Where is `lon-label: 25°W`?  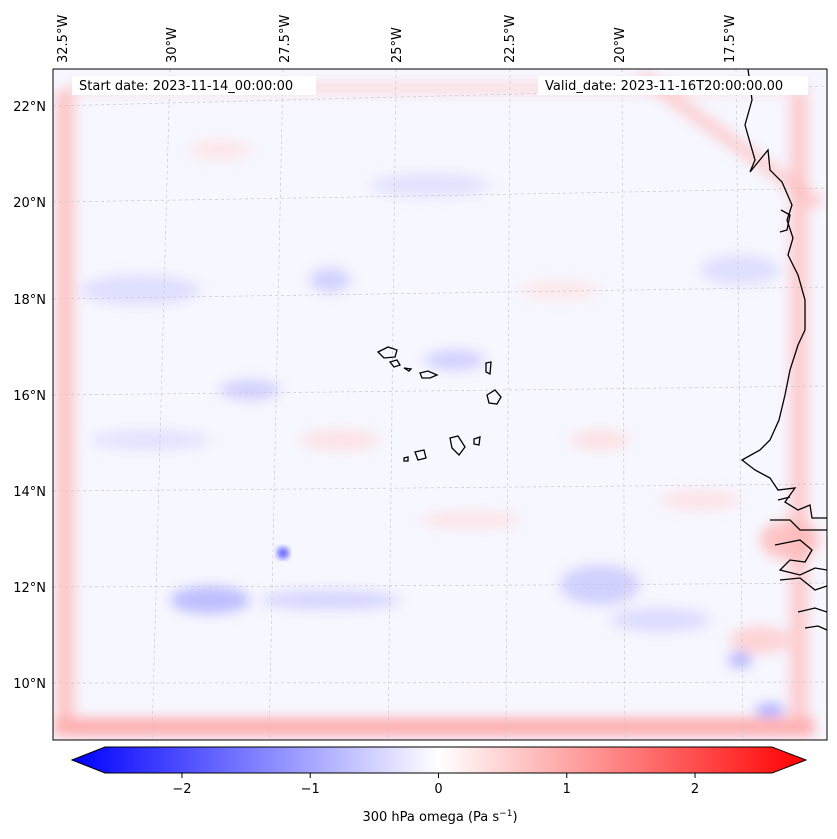
lon-label: 25°W is located at coordinates (397, 45).